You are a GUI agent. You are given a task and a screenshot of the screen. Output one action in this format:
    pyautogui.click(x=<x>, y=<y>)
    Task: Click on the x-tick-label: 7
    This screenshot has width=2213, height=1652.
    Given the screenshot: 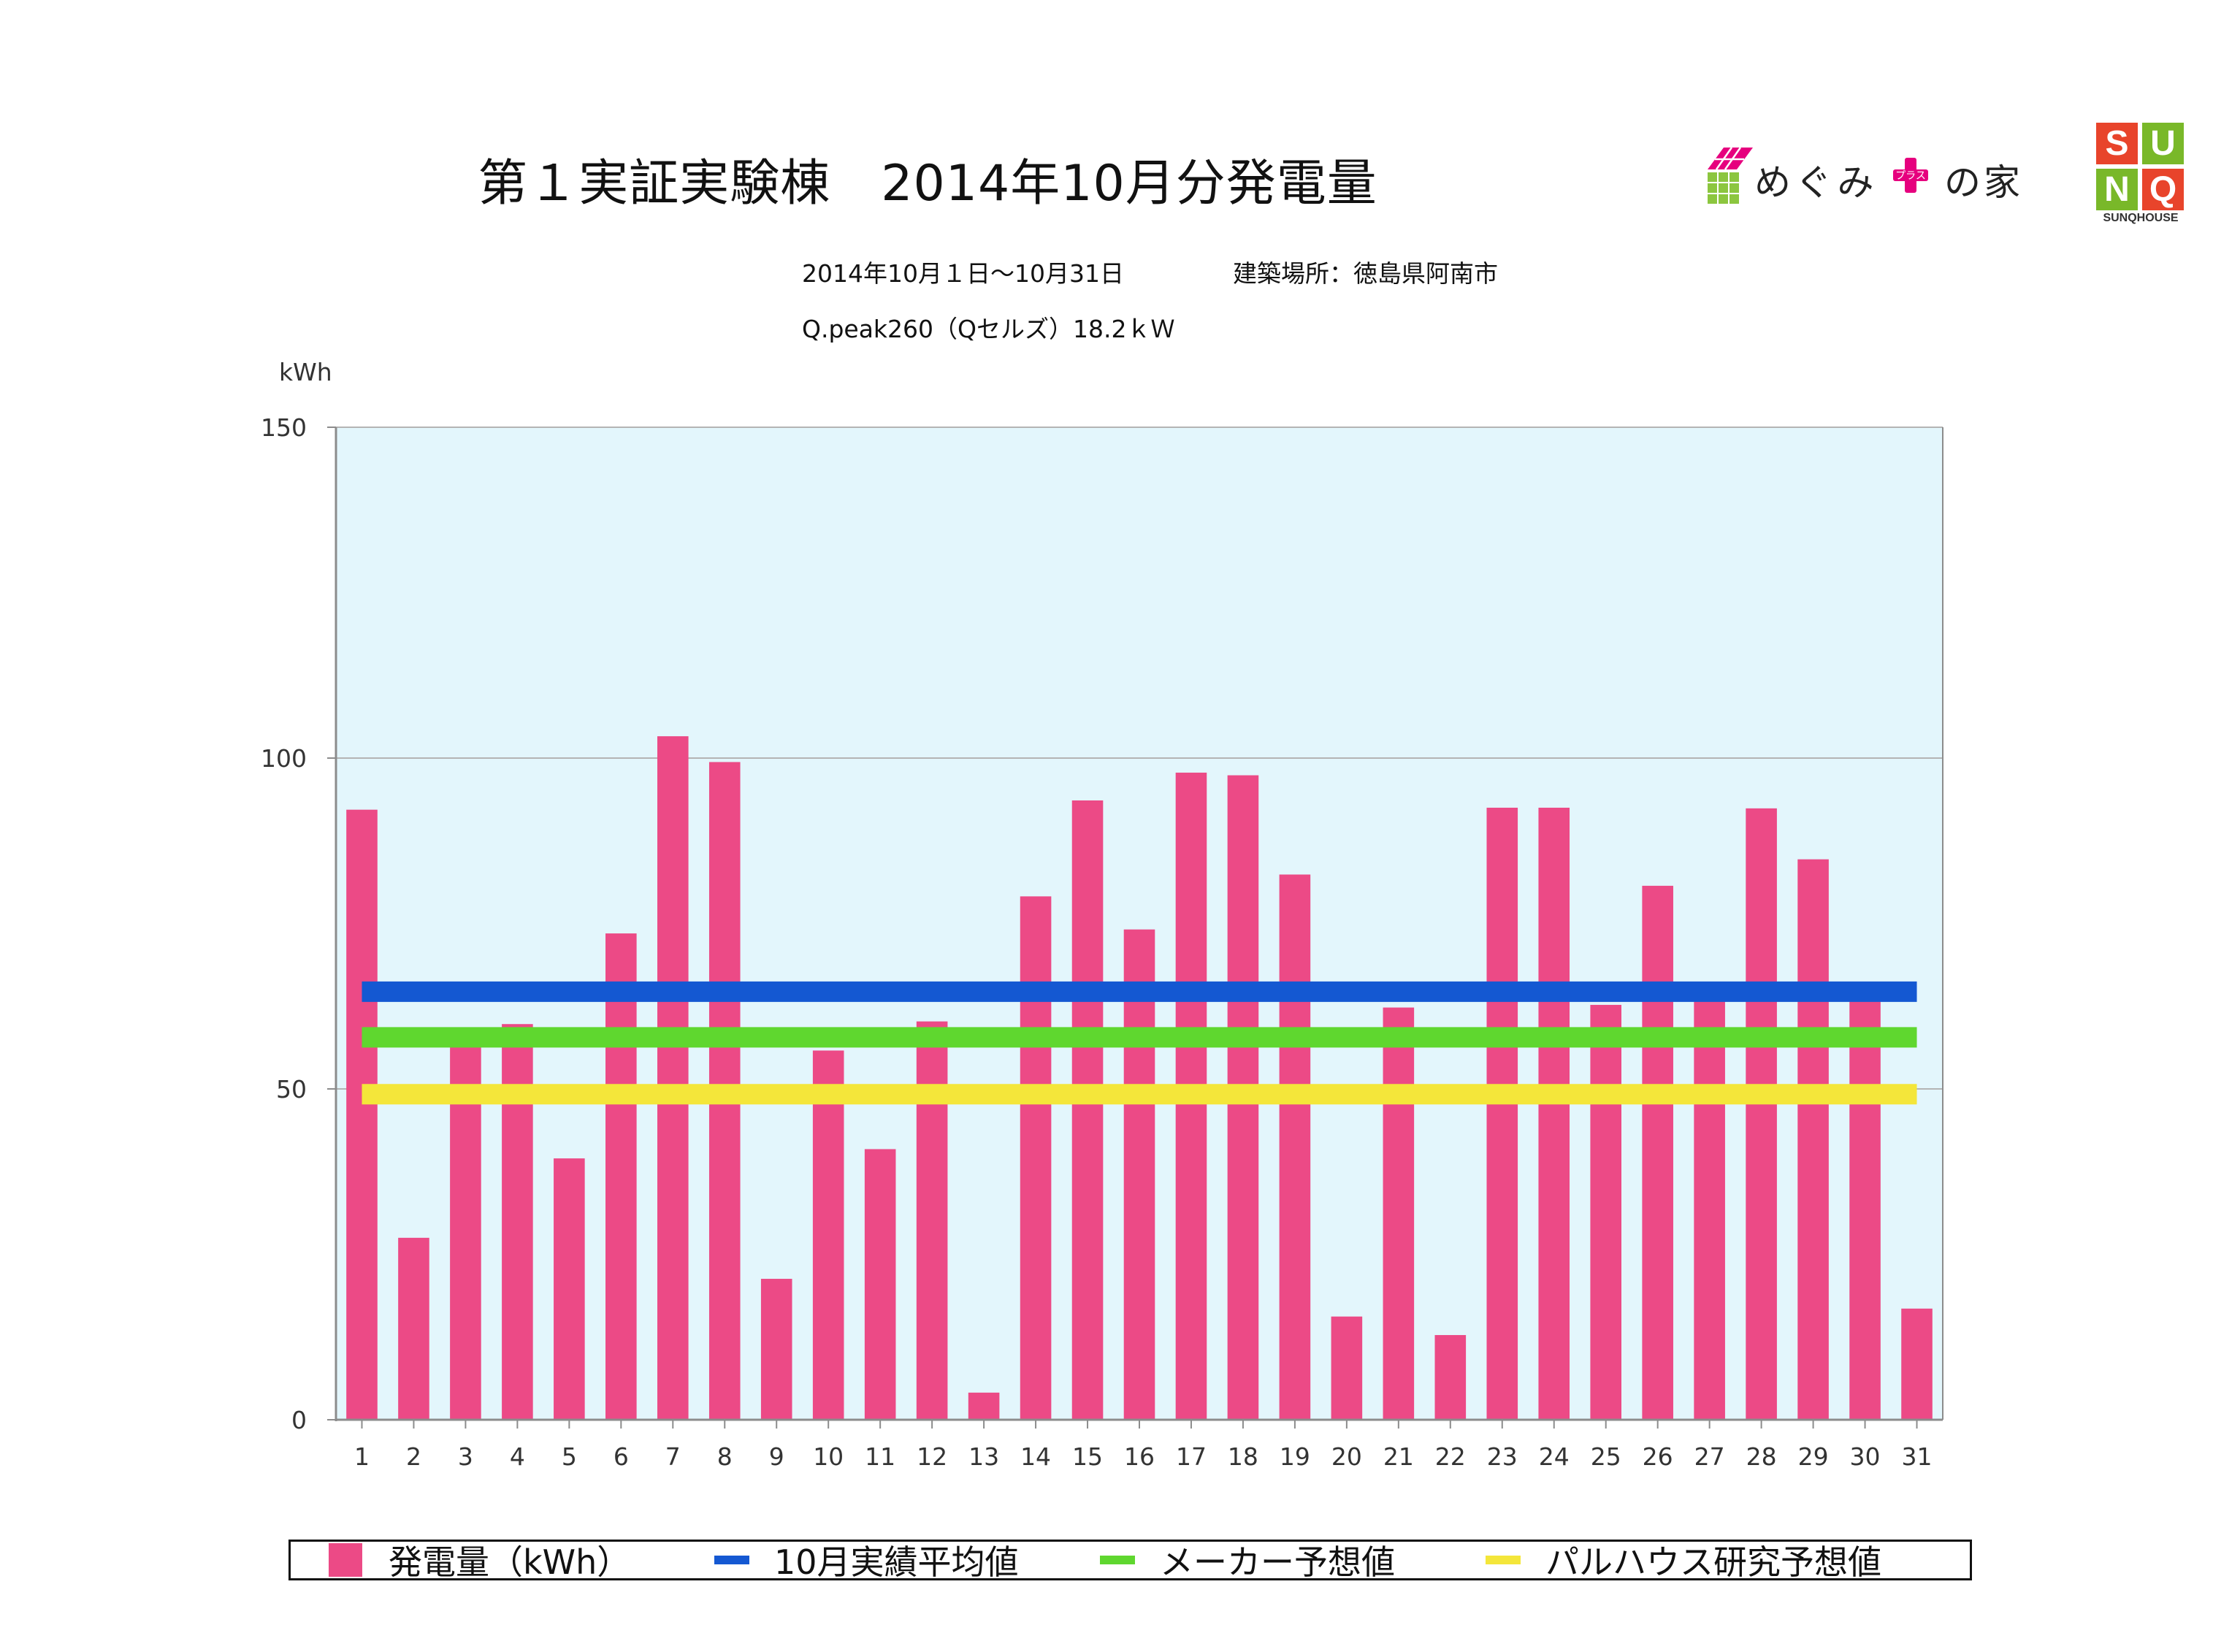 What is the action you would take?
    pyautogui.click(x=673, y=1456)
    